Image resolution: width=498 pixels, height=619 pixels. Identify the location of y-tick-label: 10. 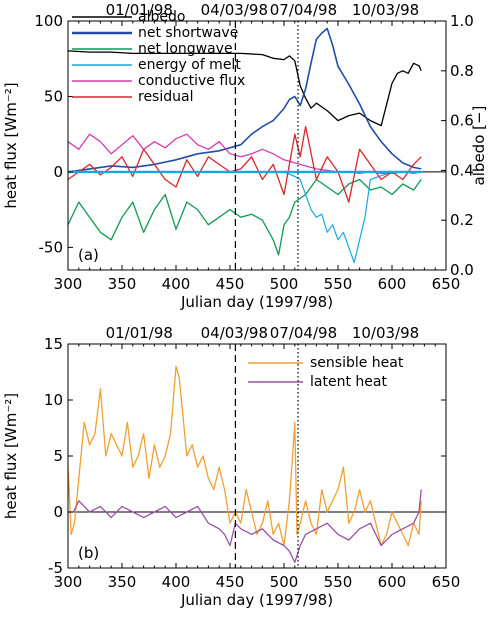
(53, 400).